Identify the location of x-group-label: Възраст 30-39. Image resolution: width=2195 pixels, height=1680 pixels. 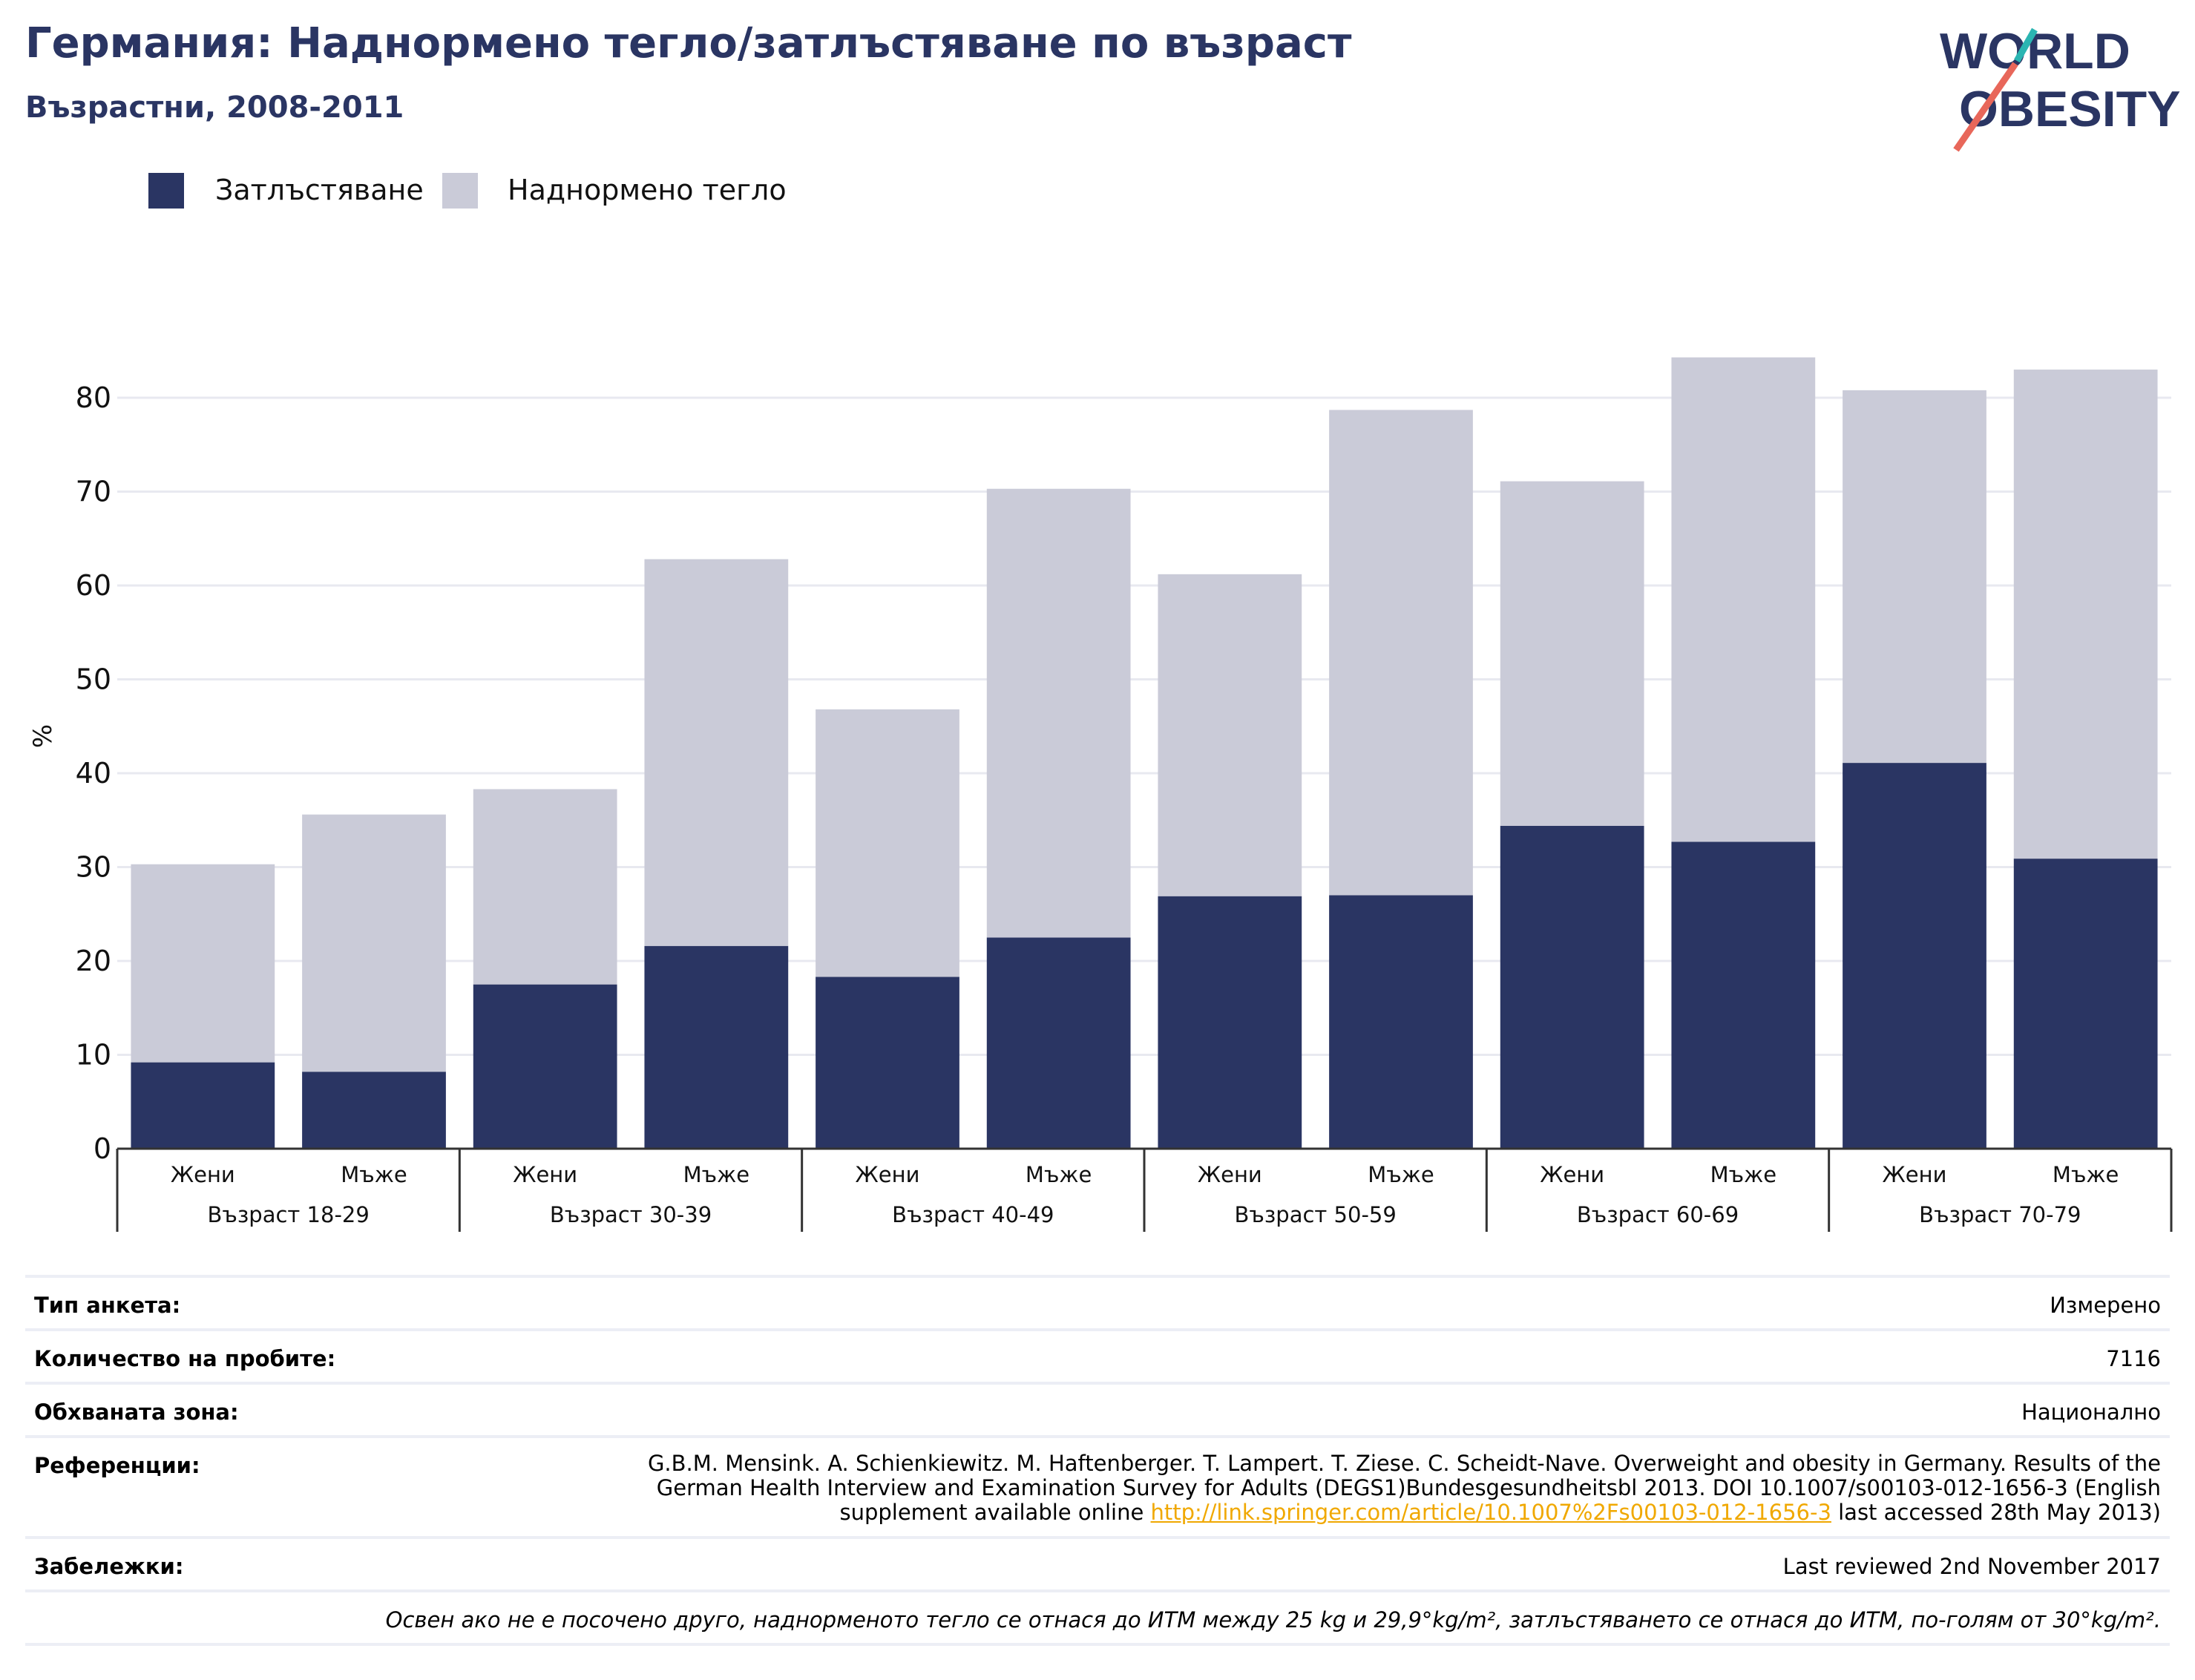
(631, 1215).